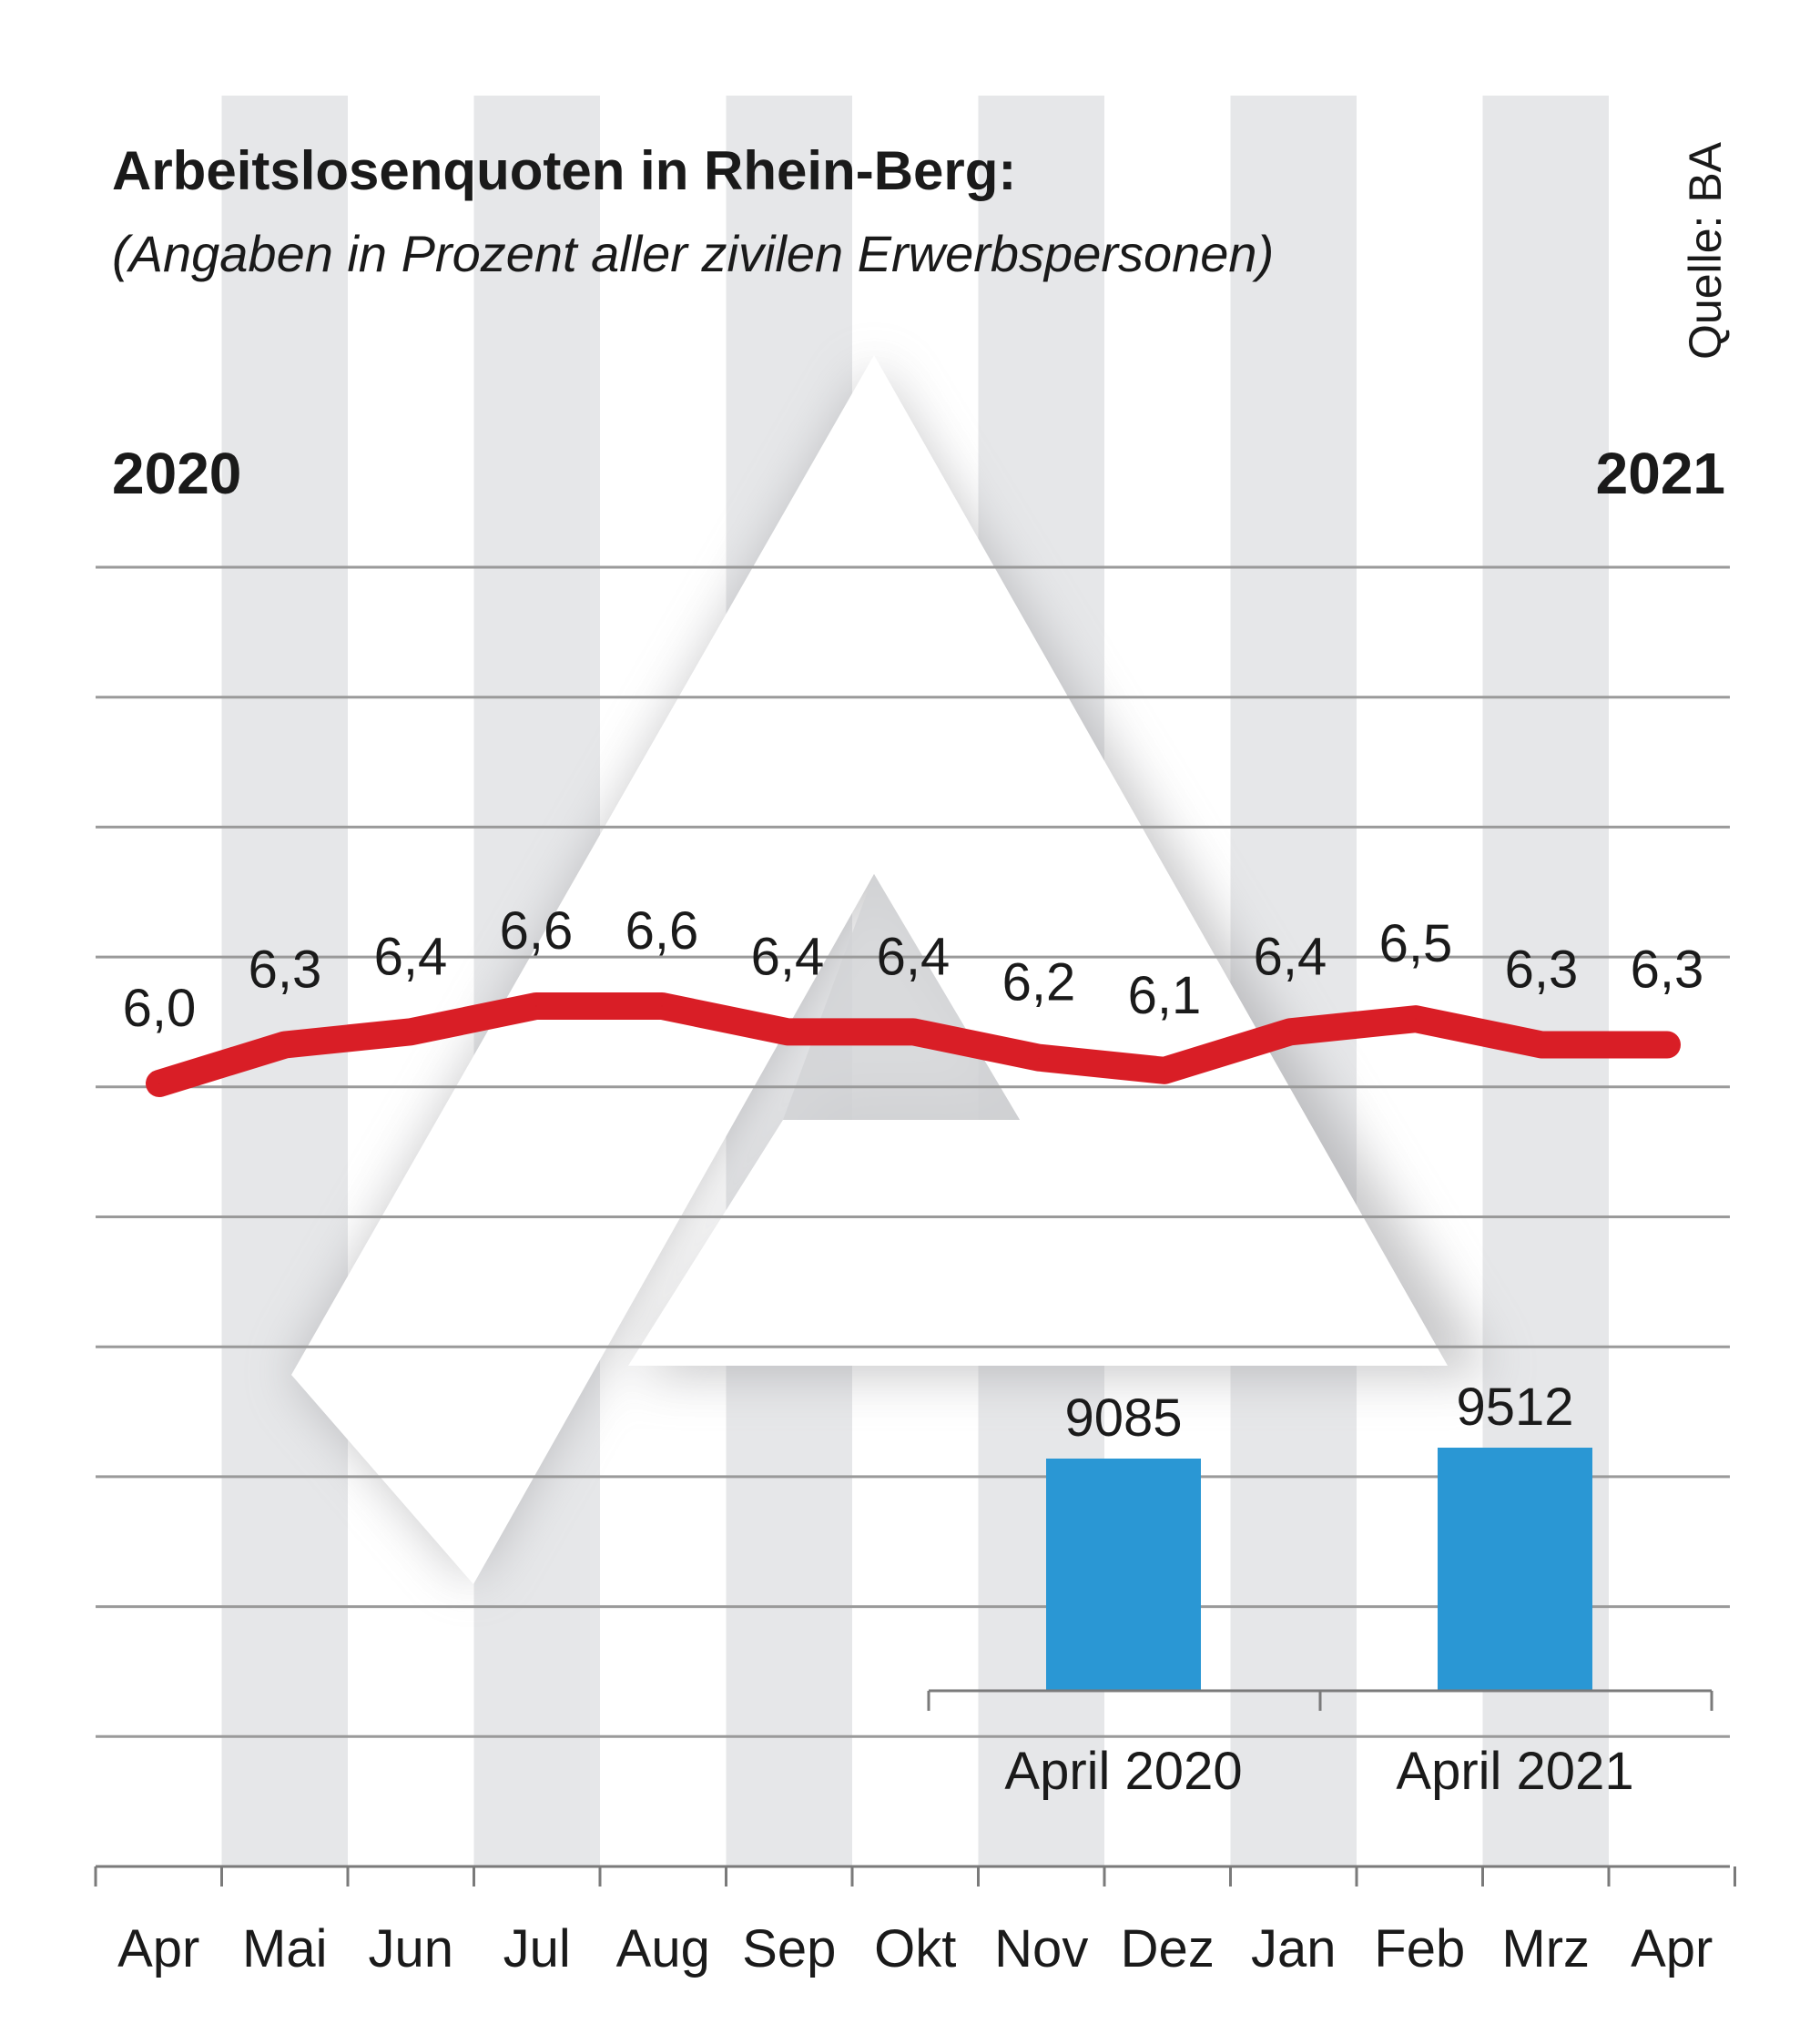 The image size is (1820, 2034). What do you see at coordinates (1165, 995) in the screenshot?
I see `line-value-label: 6,1` at bounding box center [1165, 995].